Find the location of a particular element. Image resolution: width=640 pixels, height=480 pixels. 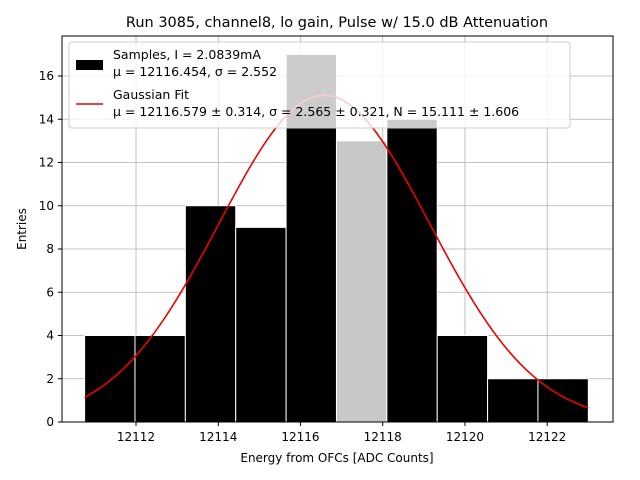

legend-fit-label: Gaussian Fit is located at coordinates (151, 94).